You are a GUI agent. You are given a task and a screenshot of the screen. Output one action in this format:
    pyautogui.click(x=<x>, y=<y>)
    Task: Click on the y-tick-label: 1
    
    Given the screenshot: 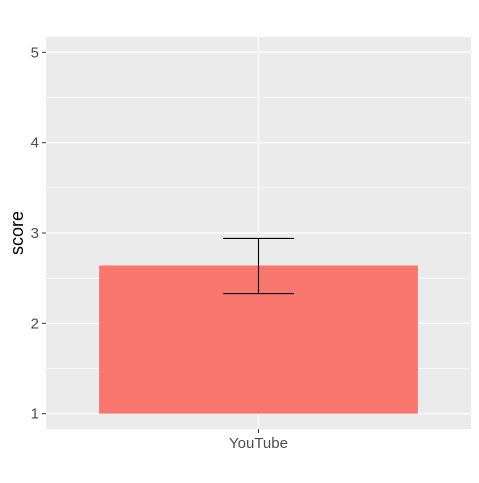 What is the action you would take?
    pyautogui.click(x=35, y=414)
    